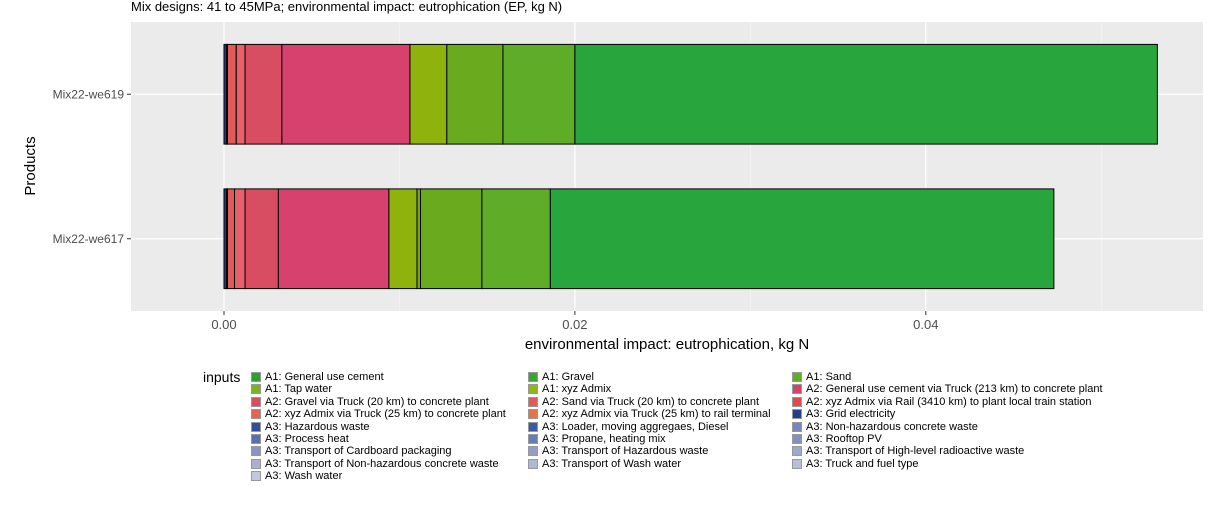  Describe the element at coordinates (307, 439) in the screenshot. I see `legend-label: A3: Process heat` at that location.